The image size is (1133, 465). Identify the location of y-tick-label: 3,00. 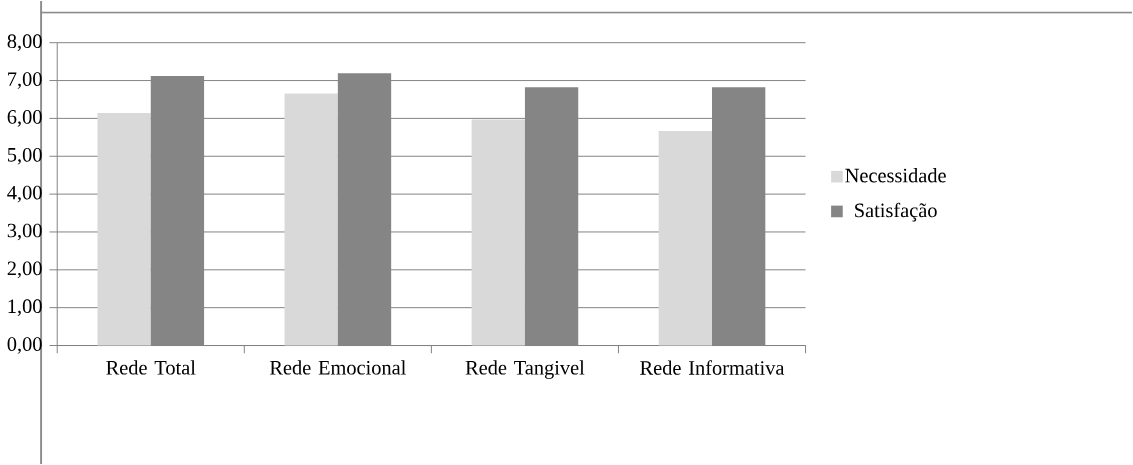
(24, 232).